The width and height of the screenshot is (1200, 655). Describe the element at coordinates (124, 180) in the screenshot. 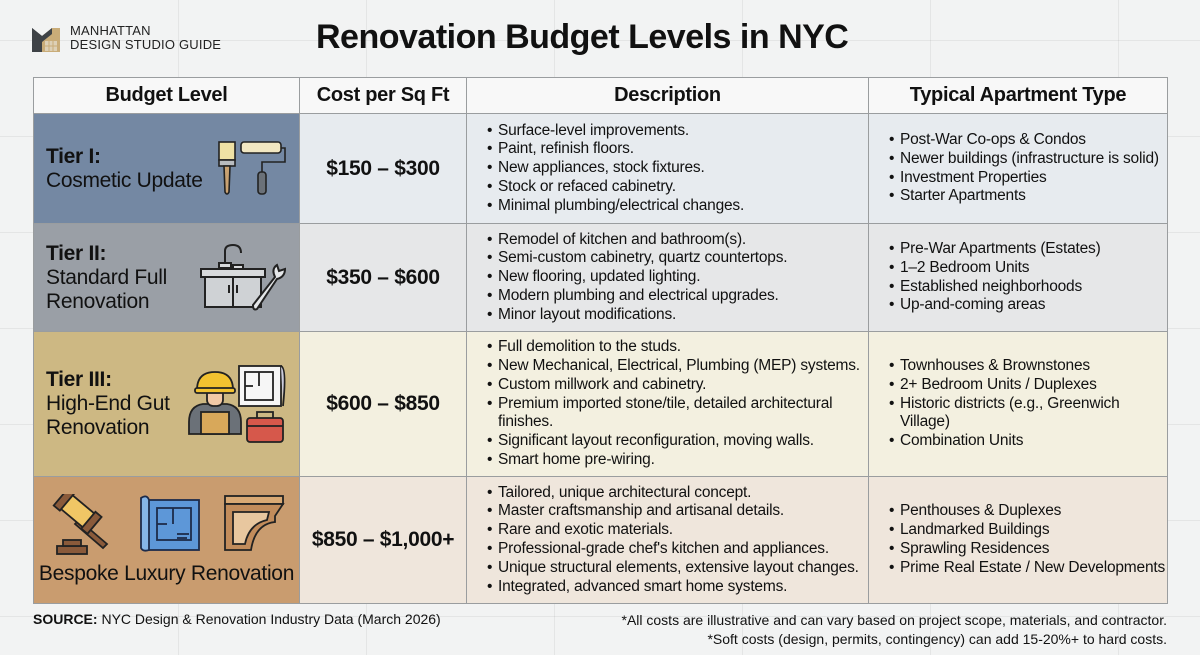

I see `tier-name: Cosmetic Update` at that location.